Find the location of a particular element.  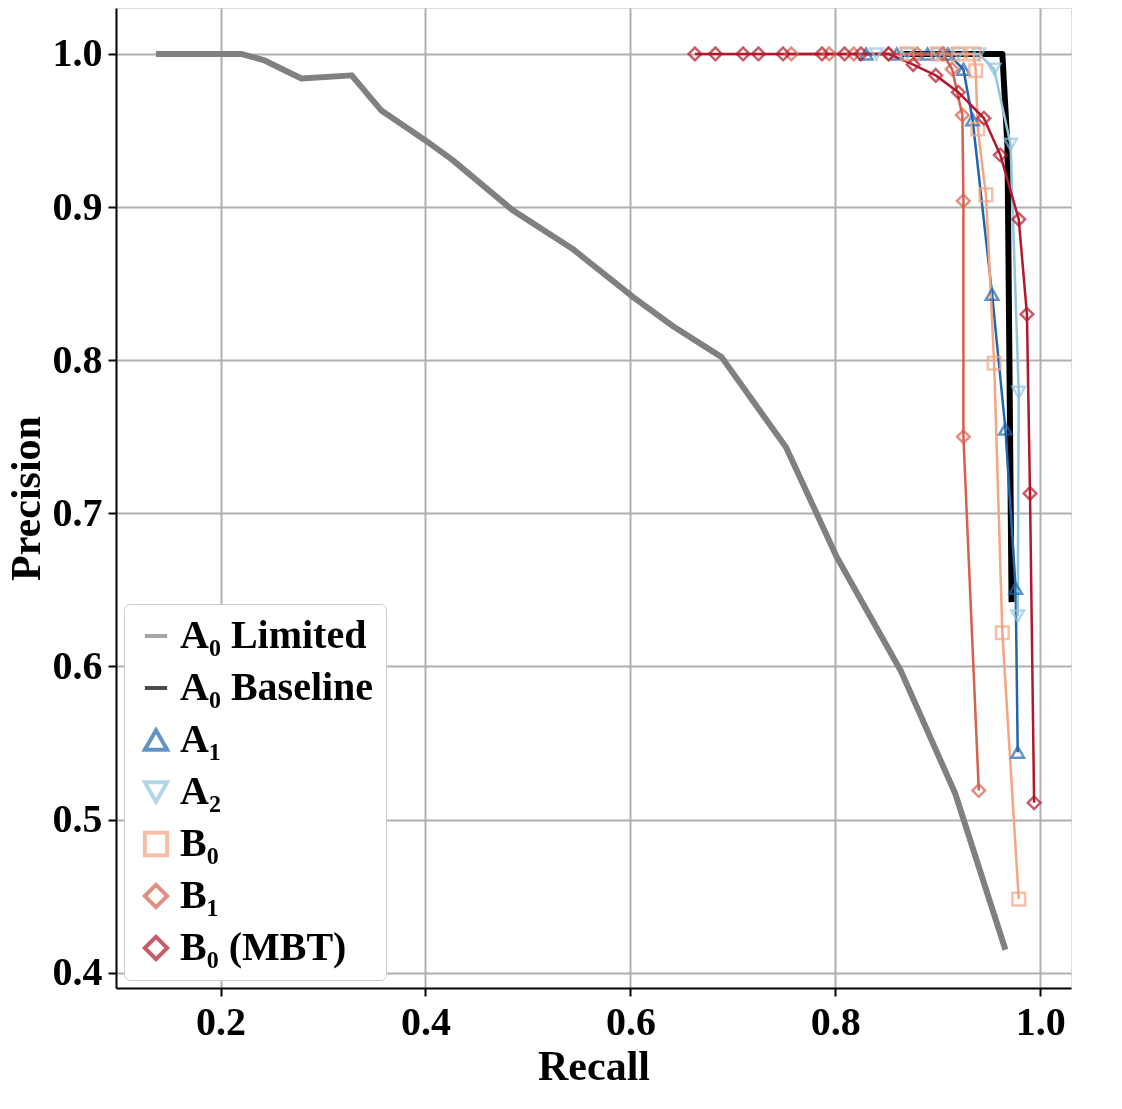

y-tick-label: 1.0 is located at coordinates (77, 53).